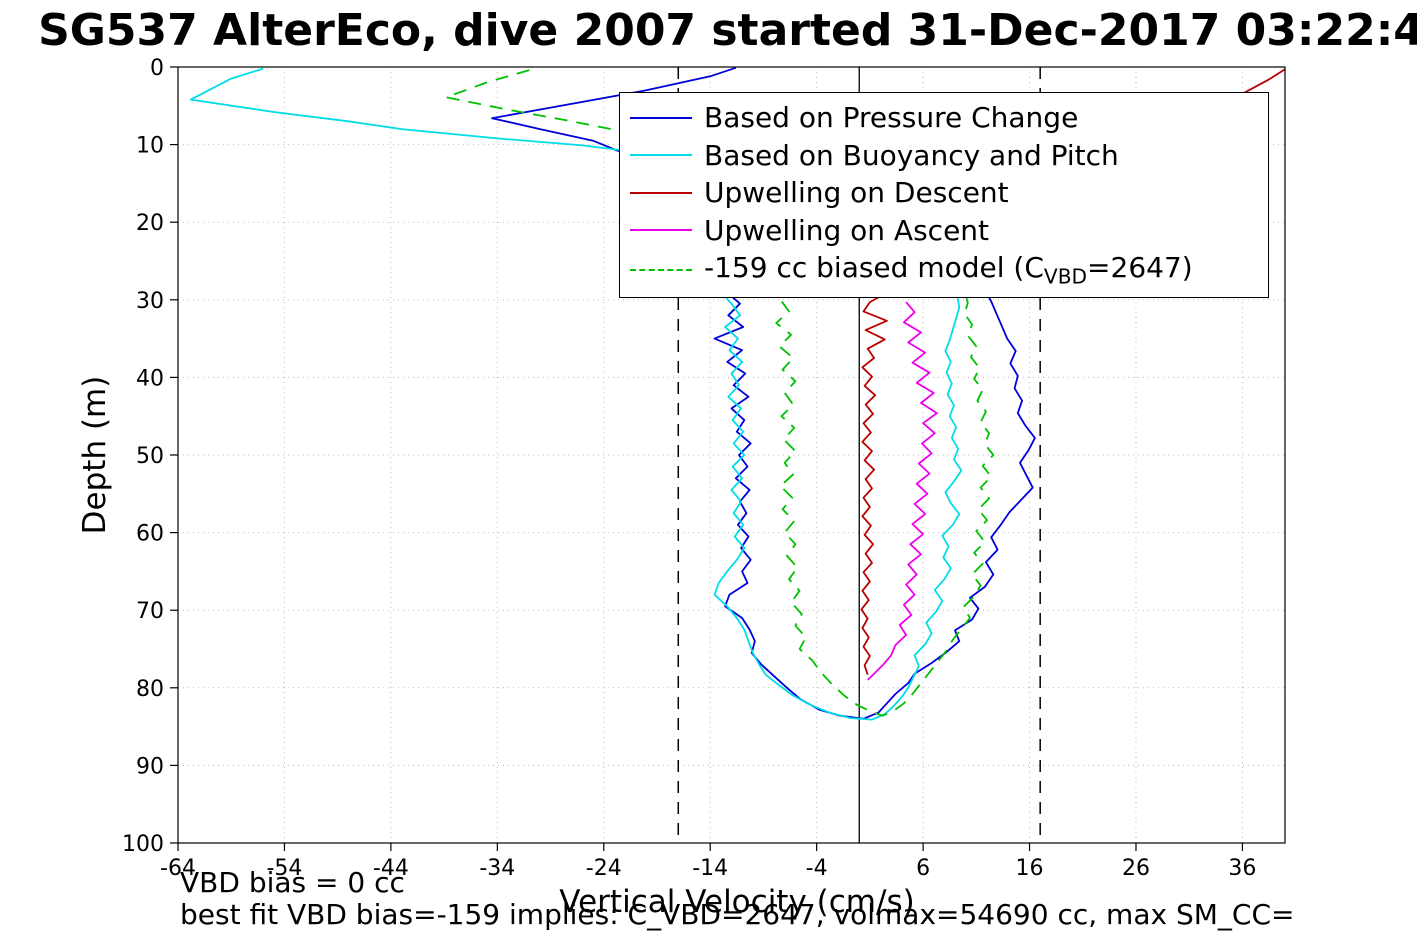 This screenshot has height=945, width=1417. Describe the element at coordinates (737, 902) in the screenshot. I see `x-axis-label: Vertical Velocity (cm/s)` at that location.